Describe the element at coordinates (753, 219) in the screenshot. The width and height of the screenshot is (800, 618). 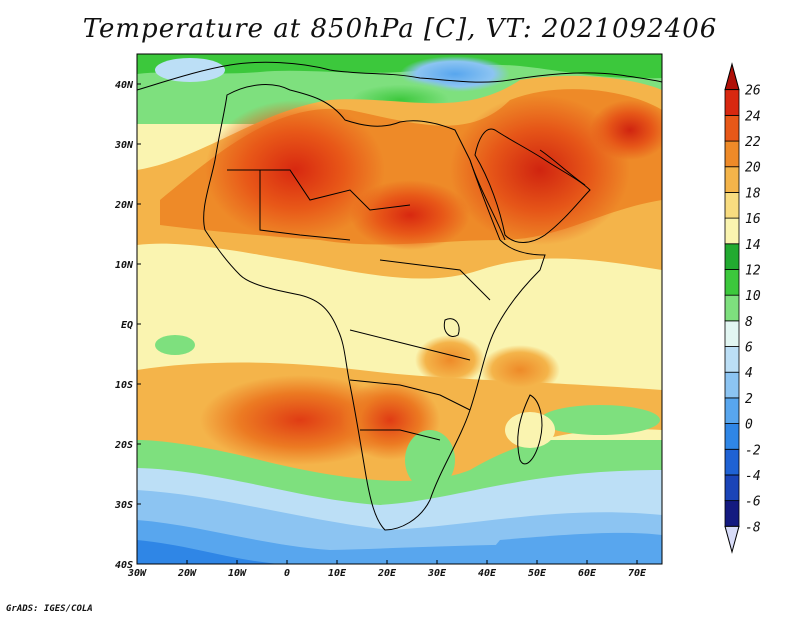
I see `colorbar-level-label: 16` at that location.